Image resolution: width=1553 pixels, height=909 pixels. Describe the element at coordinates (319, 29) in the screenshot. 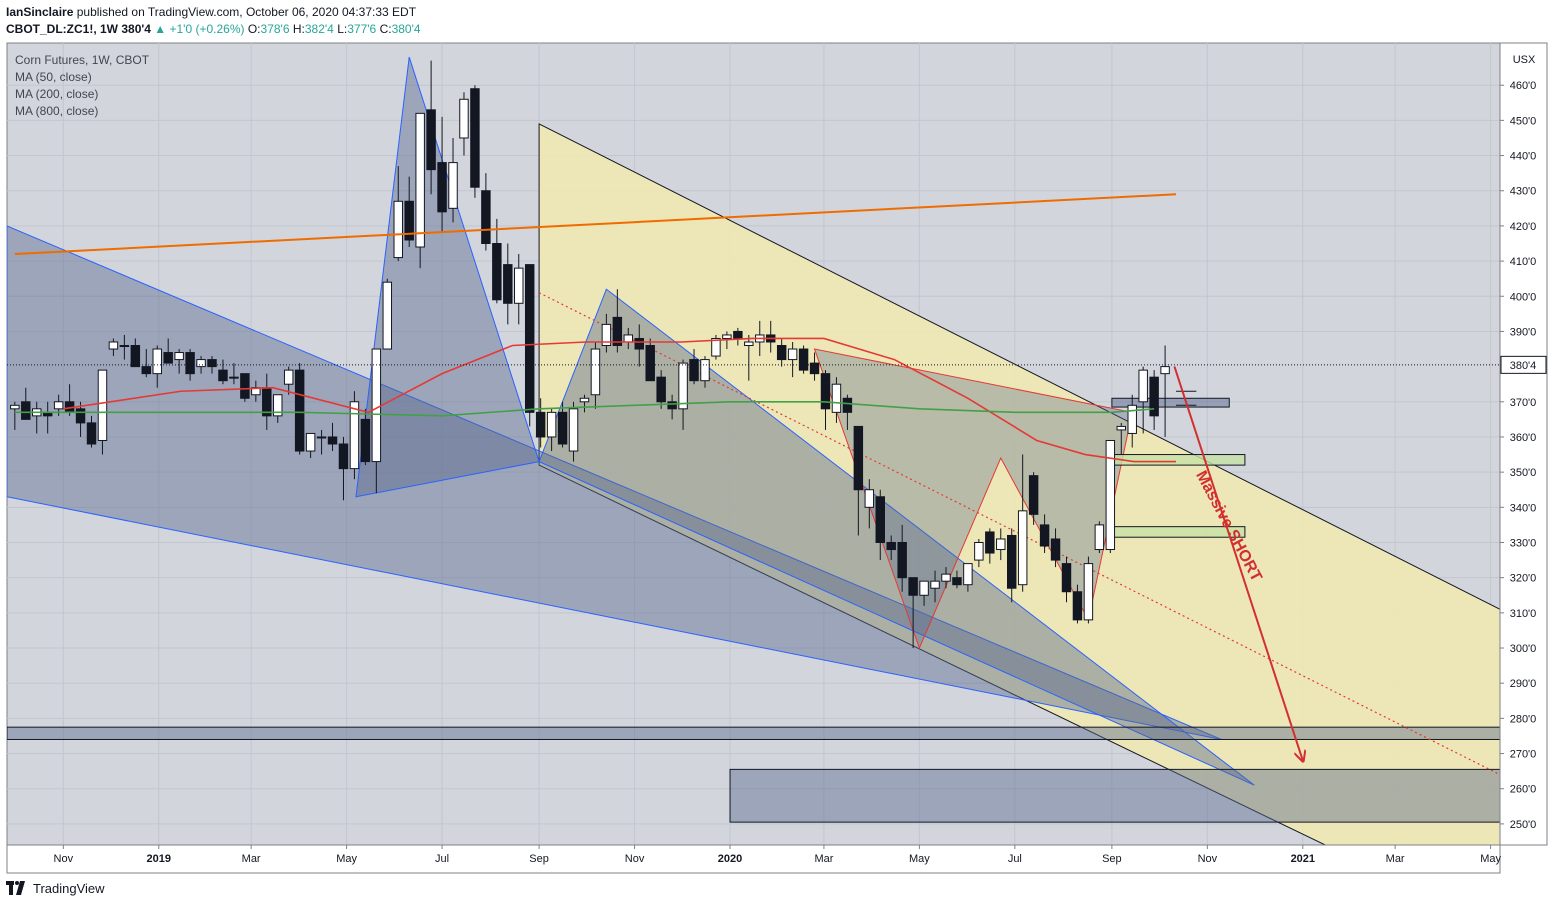

I see `high-value: 382'4` at that location.